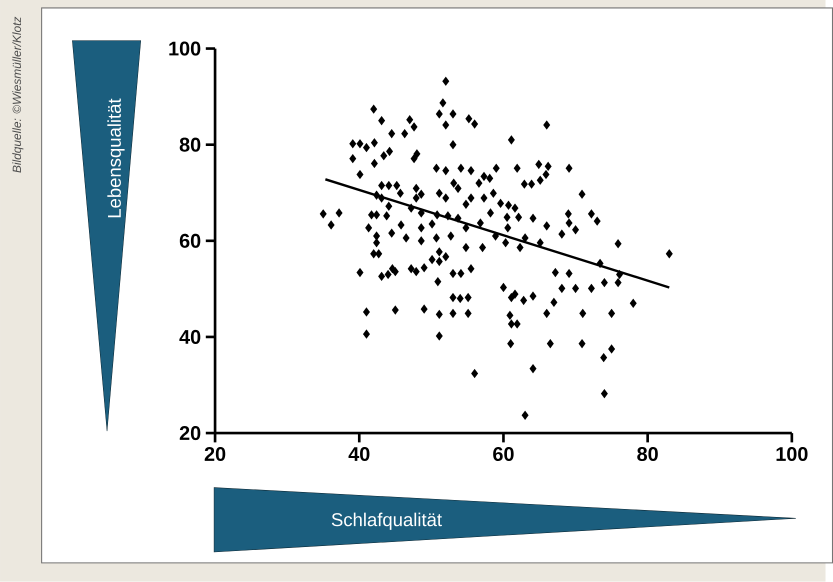  I want to click on x-tick-label: 100, so click(792, 454).